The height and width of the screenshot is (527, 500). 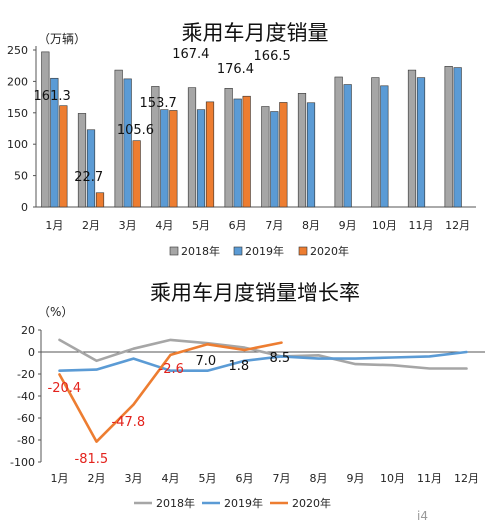 What do you see at coordinates (200, 251) in the screenshot?
I see `sales-legend-label: 2018年` at bounding box center [200, 251].